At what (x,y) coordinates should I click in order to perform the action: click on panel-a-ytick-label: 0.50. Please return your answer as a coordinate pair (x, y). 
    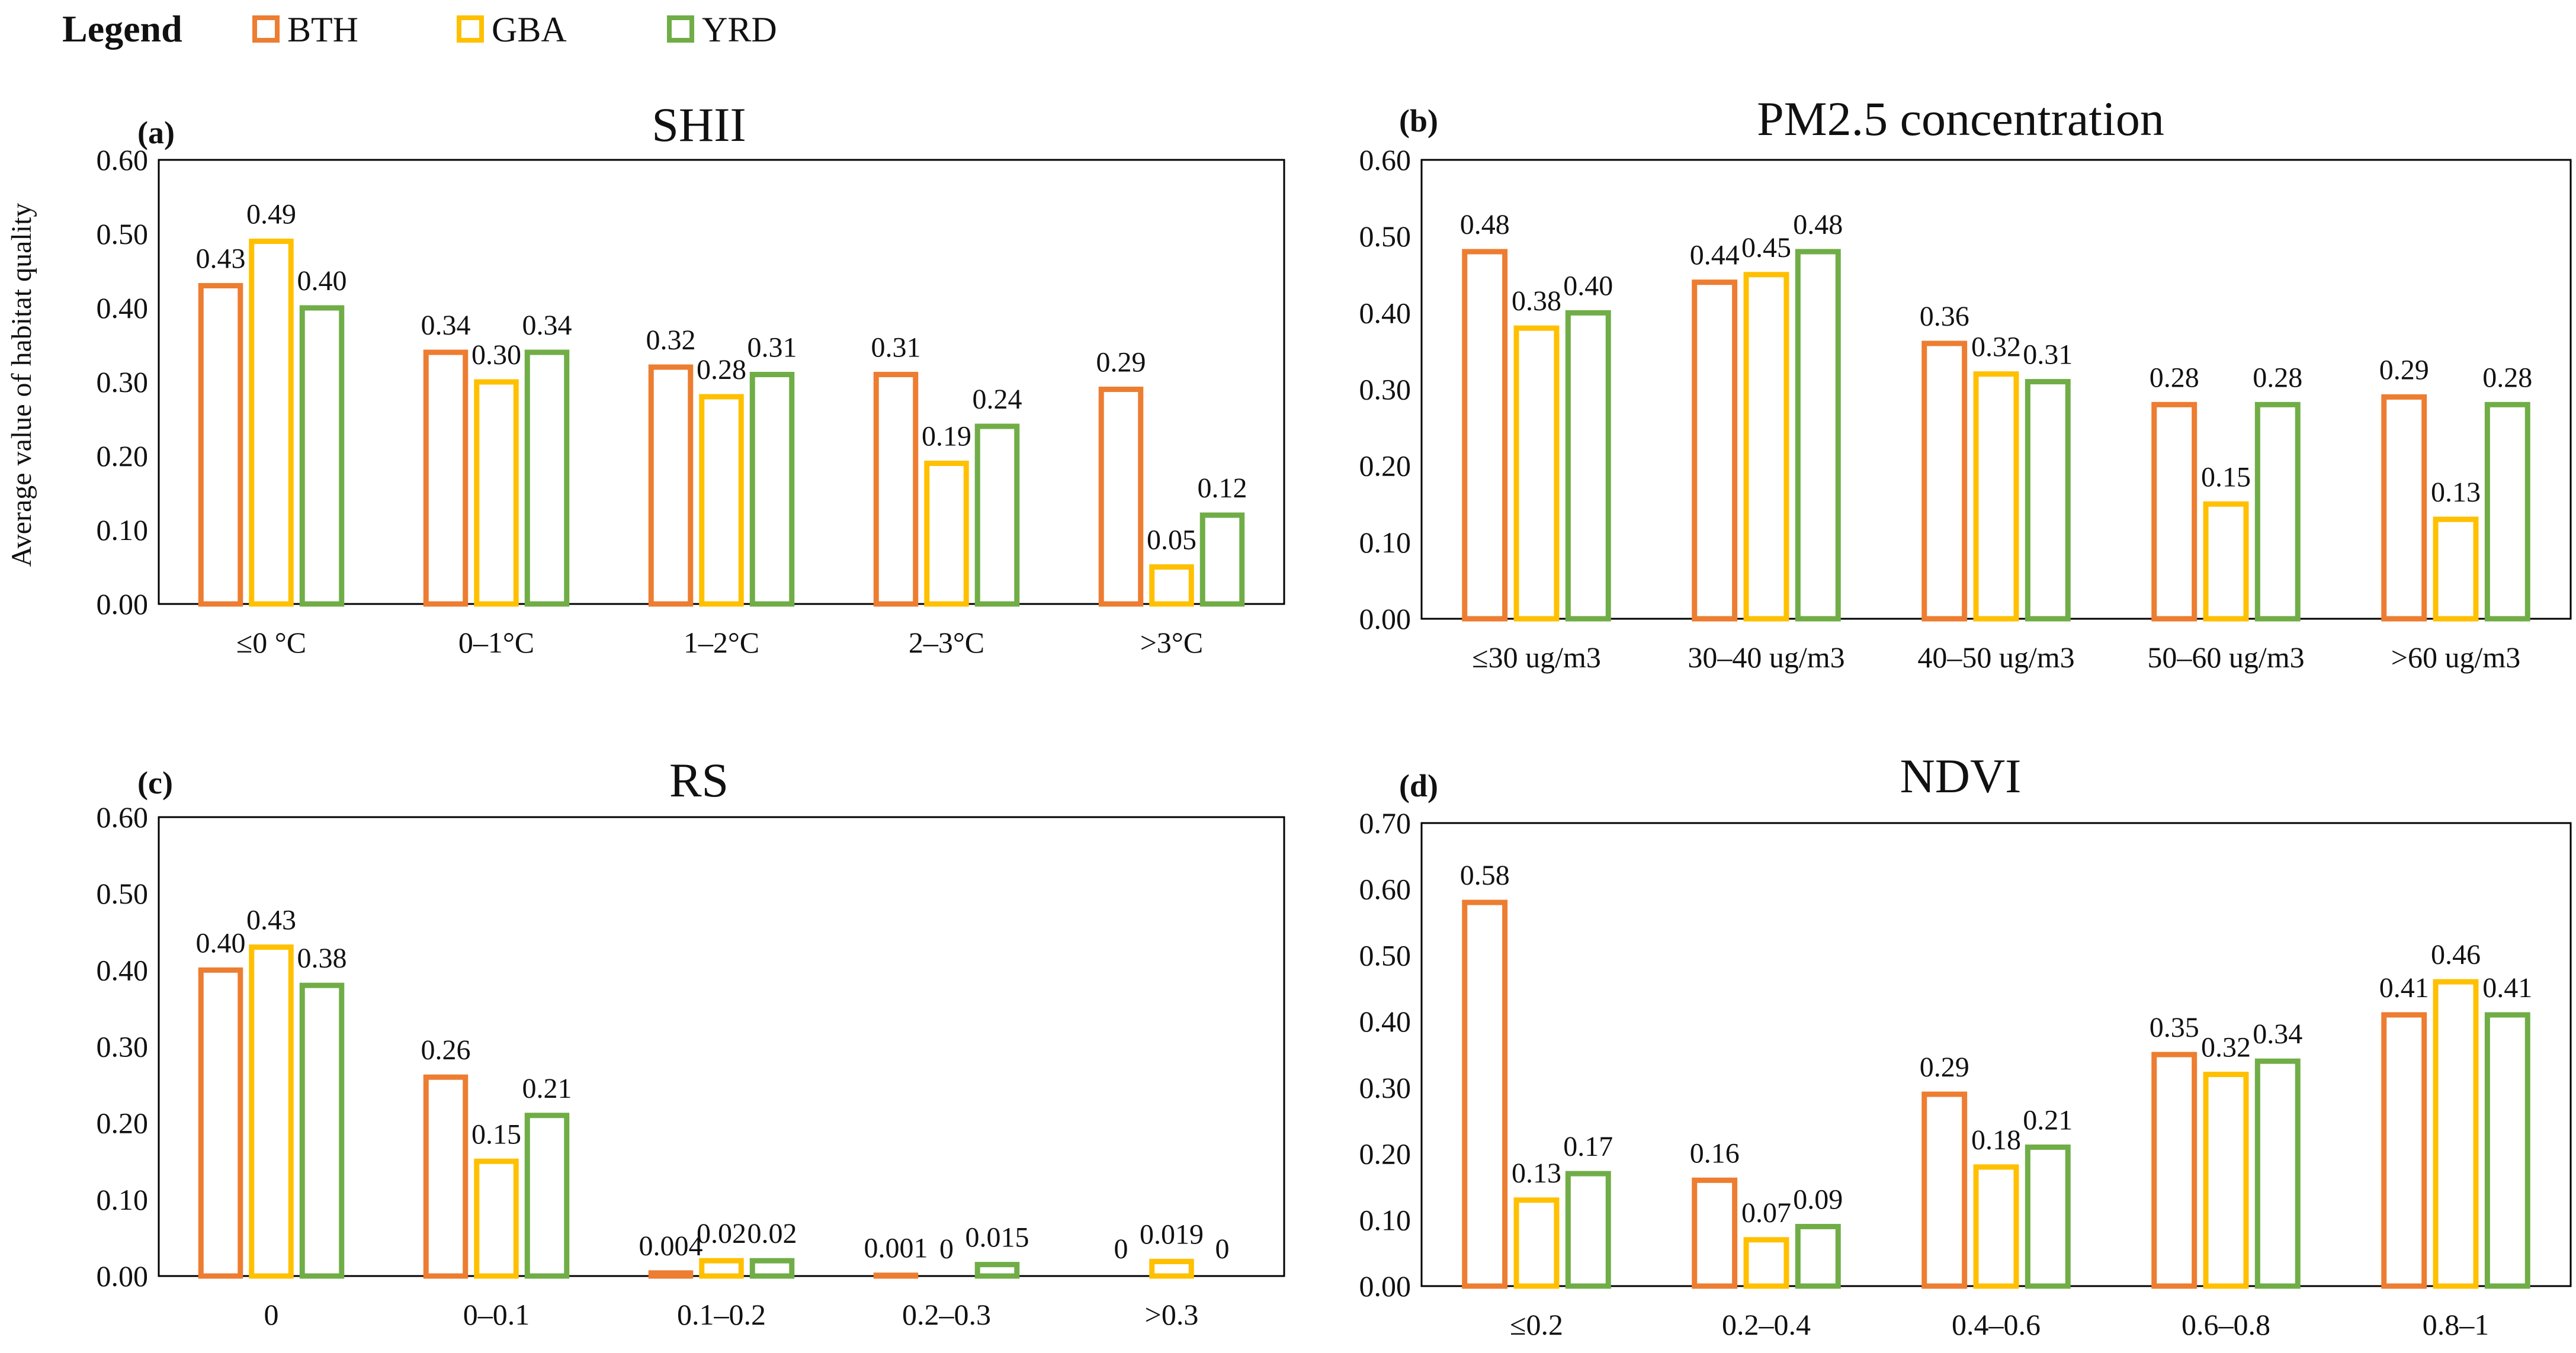
    Looking at the image, I should click on (123, 233).